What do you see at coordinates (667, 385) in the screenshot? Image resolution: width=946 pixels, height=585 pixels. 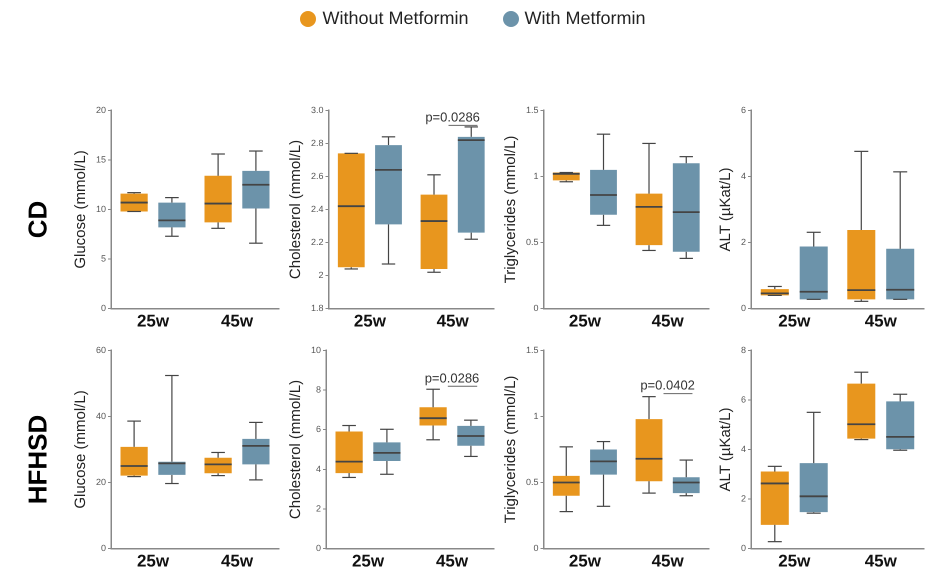 I see `annotation: p=0.0402` at bounding box center [667, 385].